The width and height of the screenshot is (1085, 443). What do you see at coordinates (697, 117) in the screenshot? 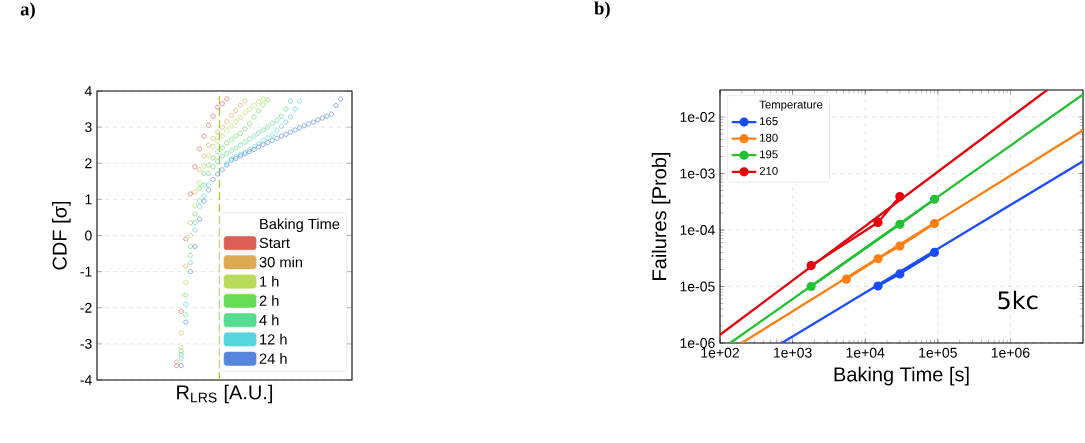
I see `y-tick-label: 1e-02` at bounding box center [697, 117].